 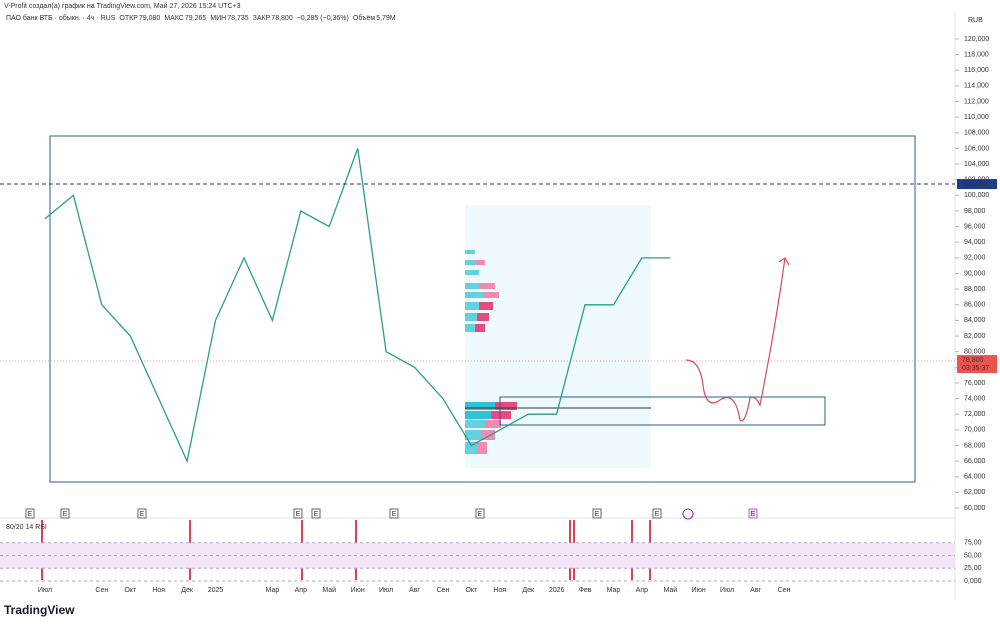 I want to click on header-low-label: МИН, so click(x=218, y=18).